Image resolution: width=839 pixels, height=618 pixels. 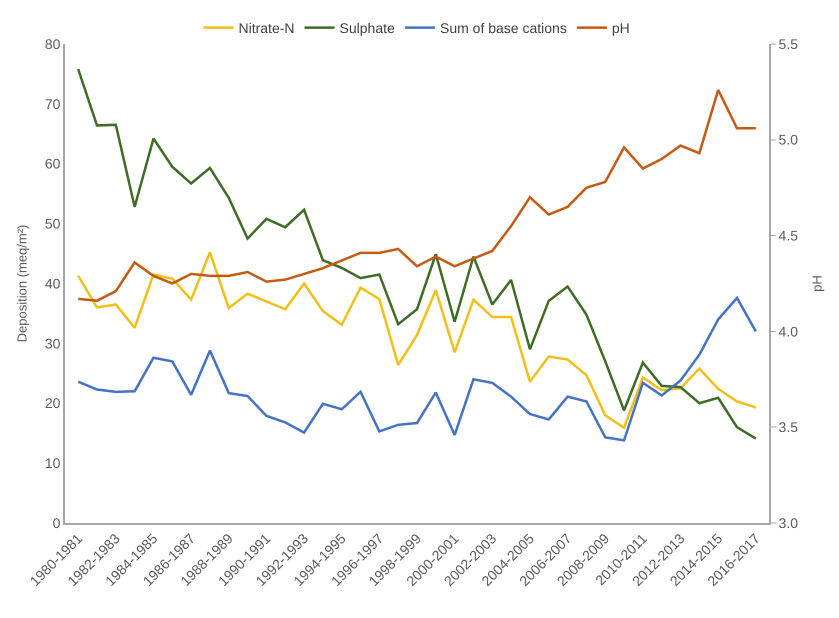 What do you see at coordinates (788, 331) in the screenshot?
I see `y2-tick-label: 4.0` at bounding box center [788, 331].